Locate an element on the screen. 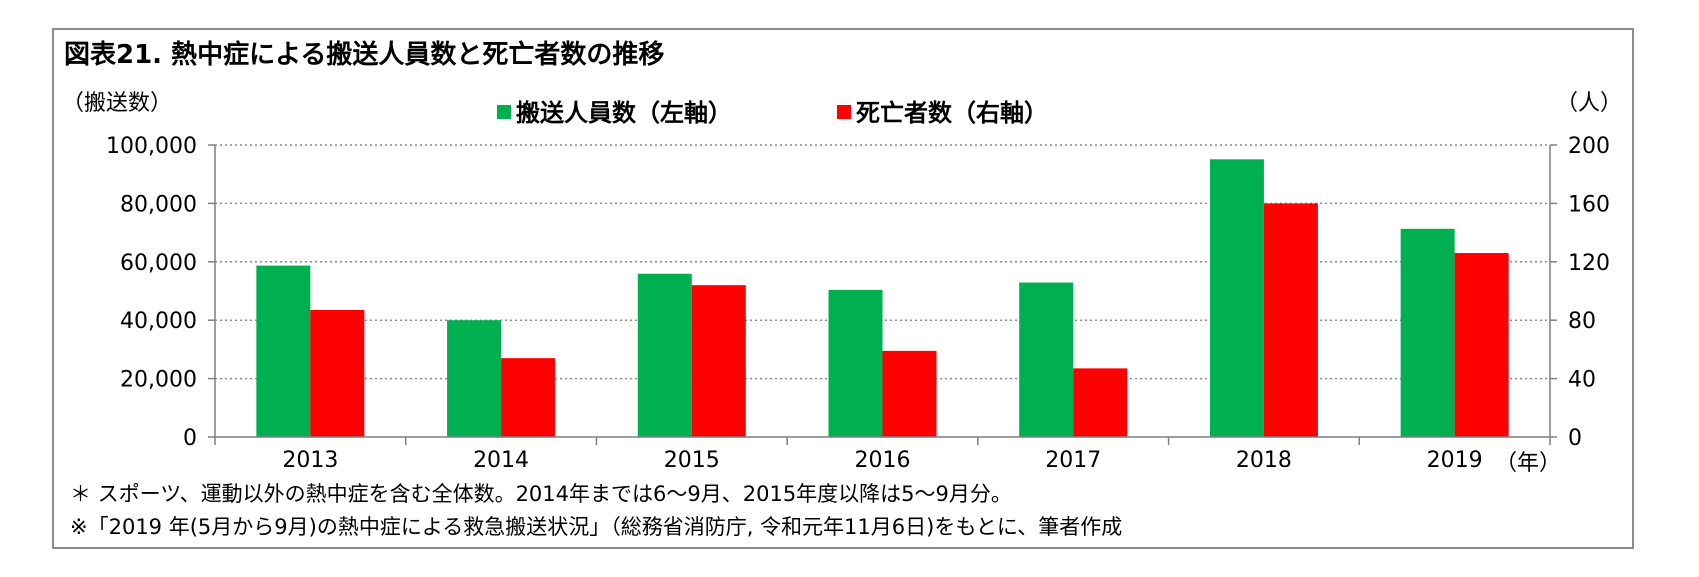 The width and height of the screenshot is (1699, 577). legend: 搬送人員数（左軸） 死亡者数（右軸） is located at coordinates (772, 113).